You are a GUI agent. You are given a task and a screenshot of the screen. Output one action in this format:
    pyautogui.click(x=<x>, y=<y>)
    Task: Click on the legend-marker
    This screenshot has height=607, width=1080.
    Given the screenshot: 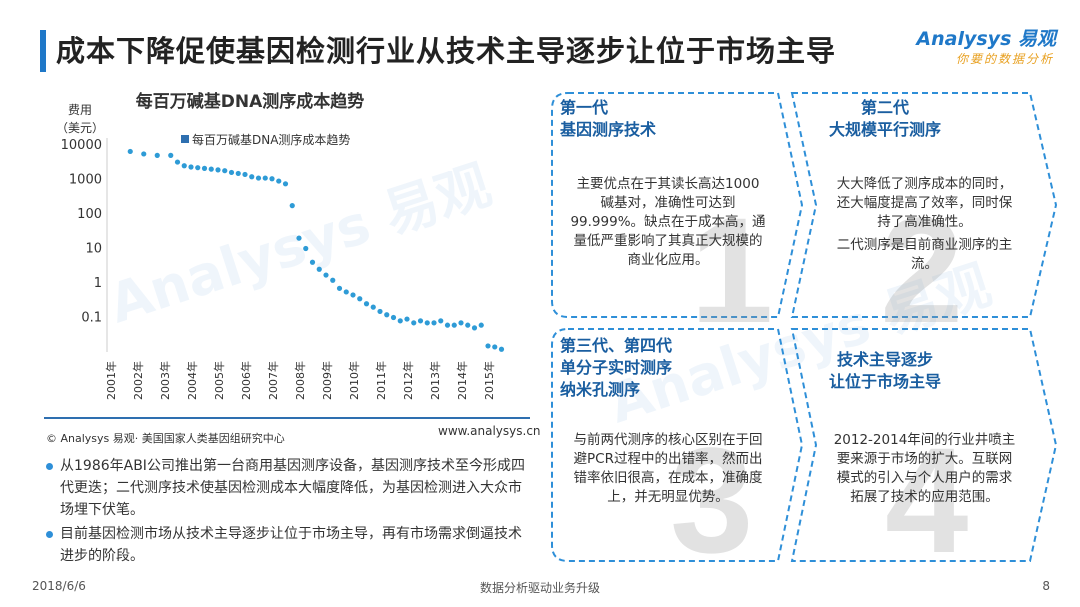 What is the action you would take?
    pyautogui.click(x=185, y=139)
    